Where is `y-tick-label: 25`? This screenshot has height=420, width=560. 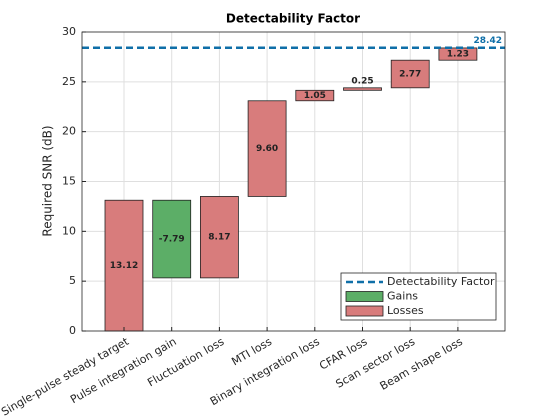 y-tick-label: 25 is located at coordinates (69, 81).